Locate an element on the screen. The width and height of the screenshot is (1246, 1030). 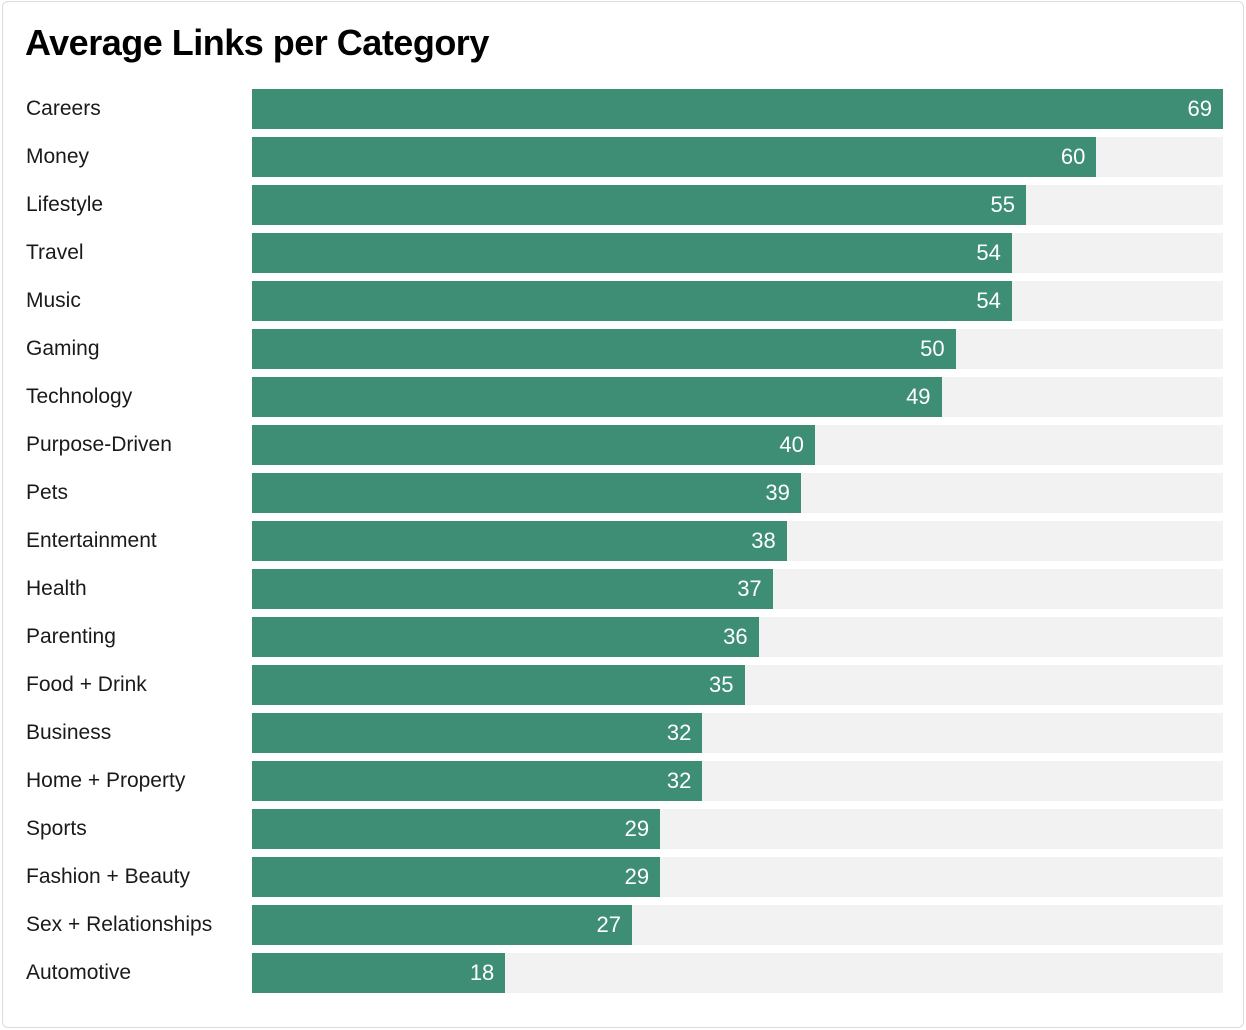
category-label: Gaming is located at coordinates (63, 348).